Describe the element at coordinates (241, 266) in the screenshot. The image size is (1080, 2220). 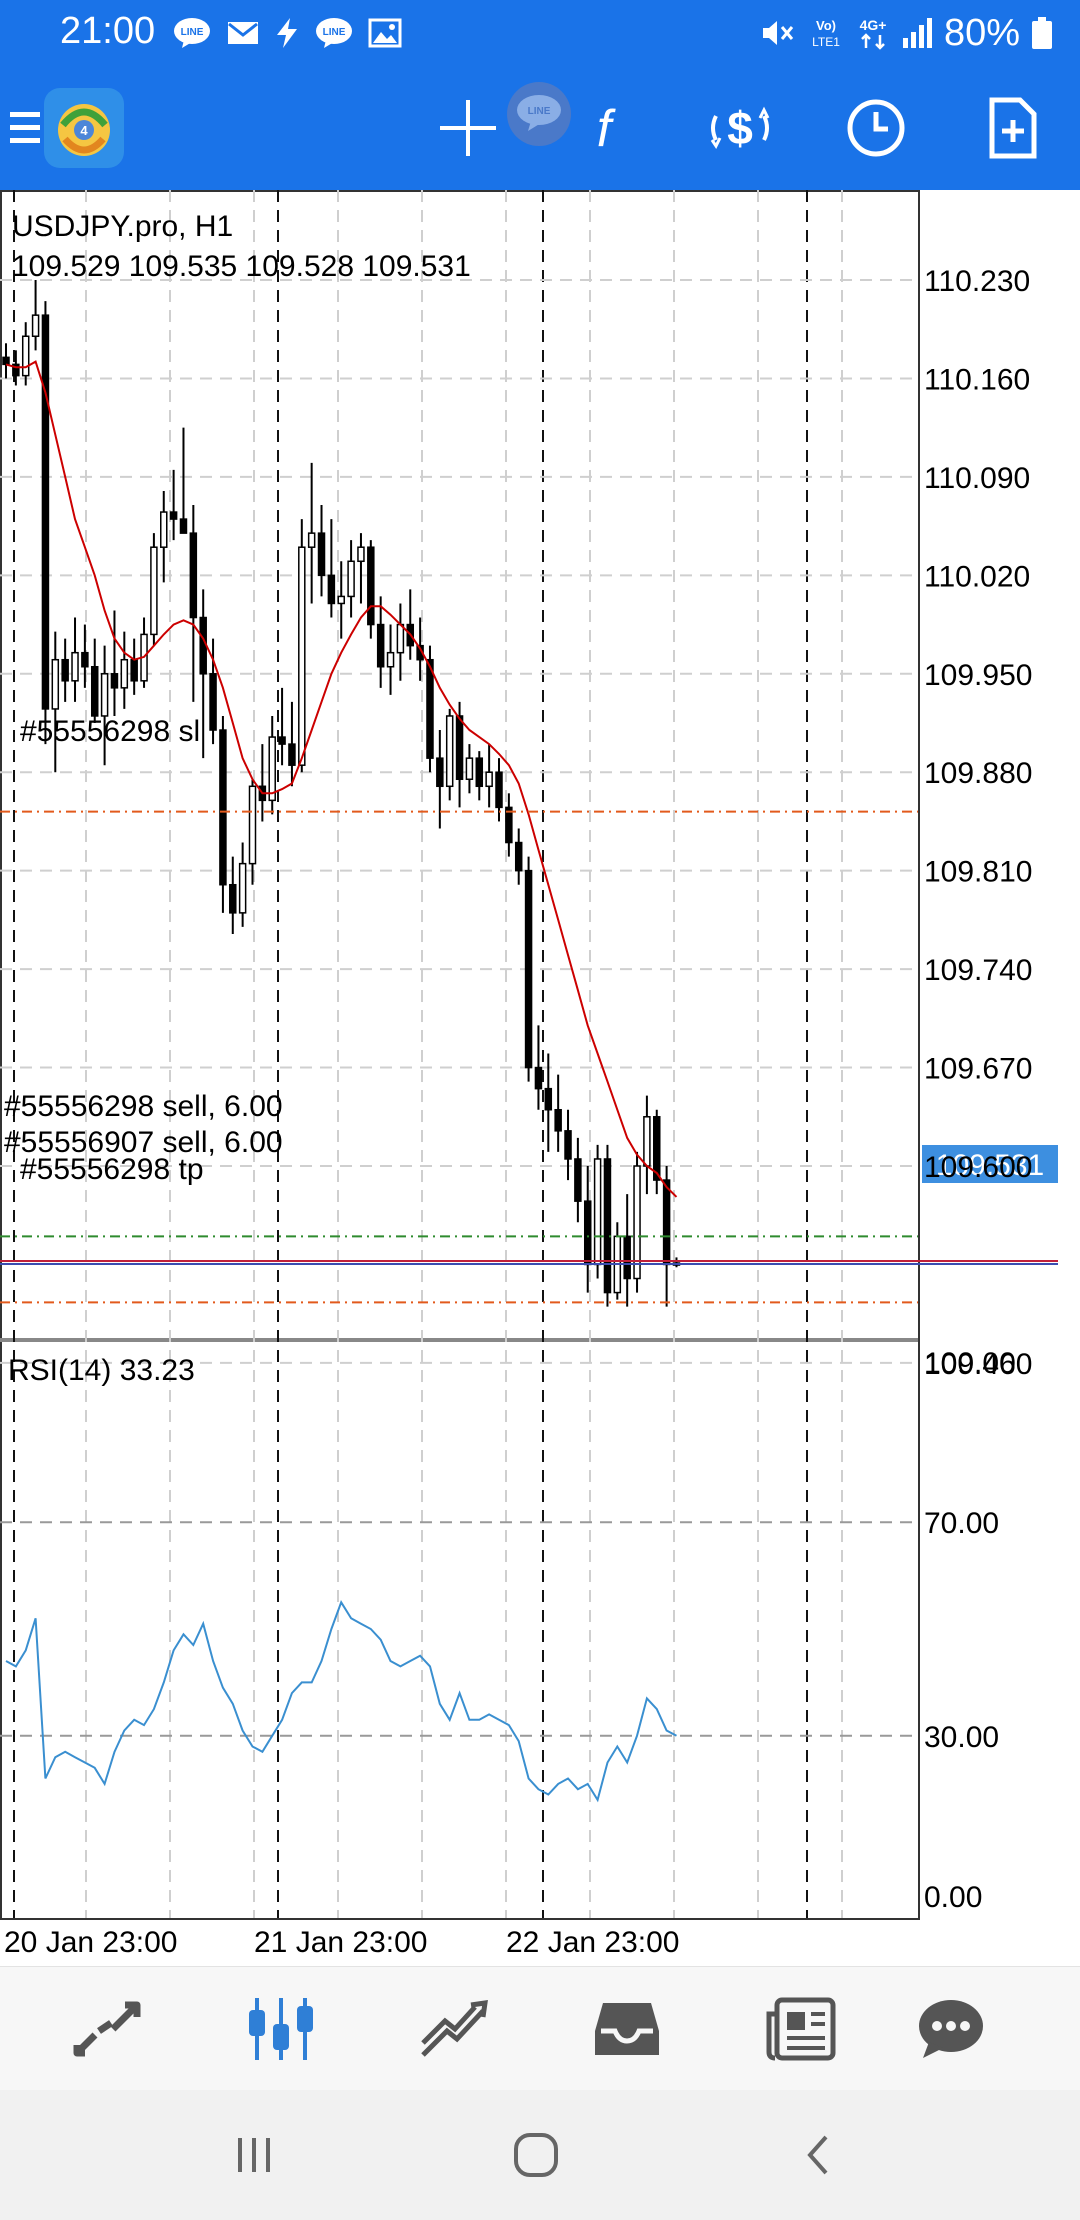
I see `ohlc-readout: 109.529 109.535 109.528 109.531` at that location.